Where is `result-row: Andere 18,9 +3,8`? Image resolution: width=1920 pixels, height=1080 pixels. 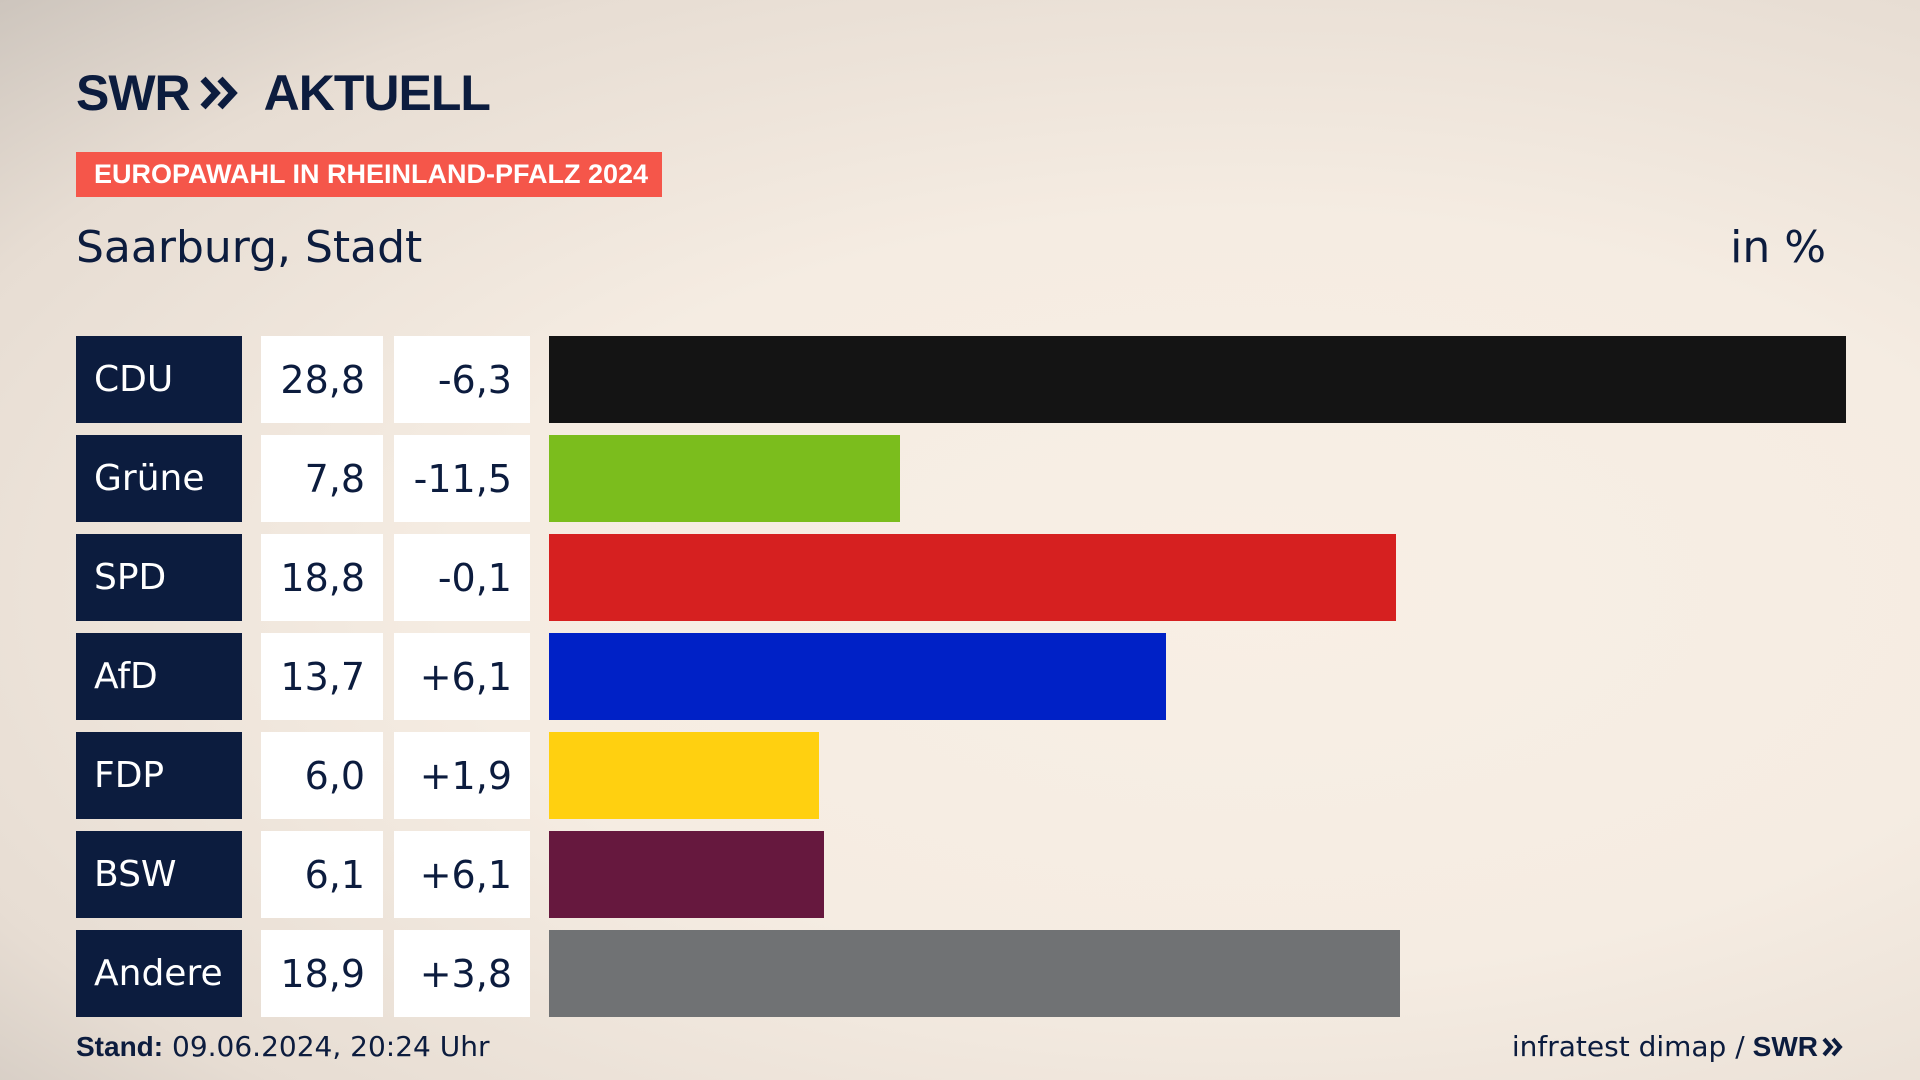
result-row: Andere 18,9 +3,8 is located at coordinates (961, 973).